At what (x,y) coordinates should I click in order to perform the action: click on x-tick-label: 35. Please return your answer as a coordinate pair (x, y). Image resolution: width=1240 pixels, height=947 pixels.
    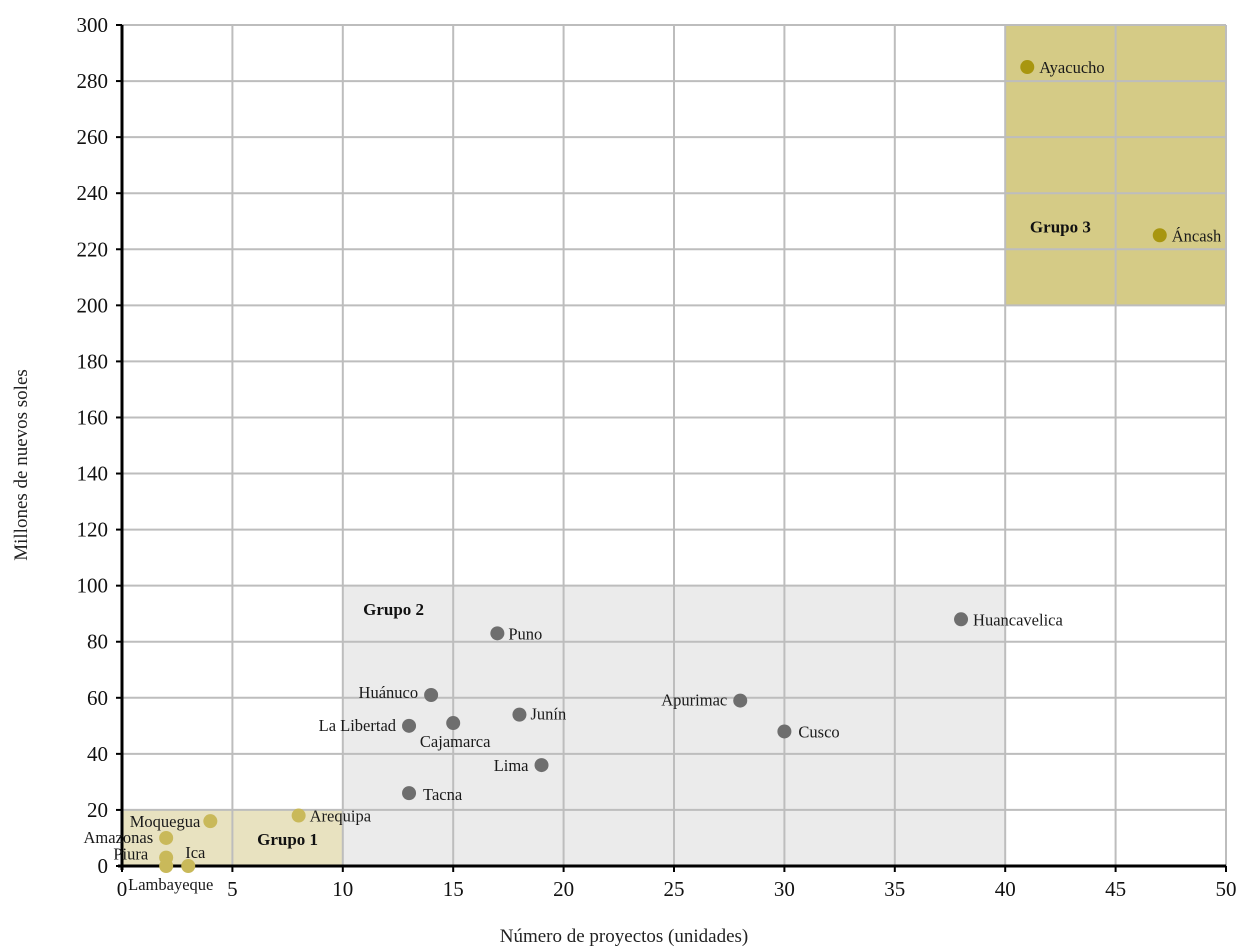
    Looking at the image, I should click on (894, 889).